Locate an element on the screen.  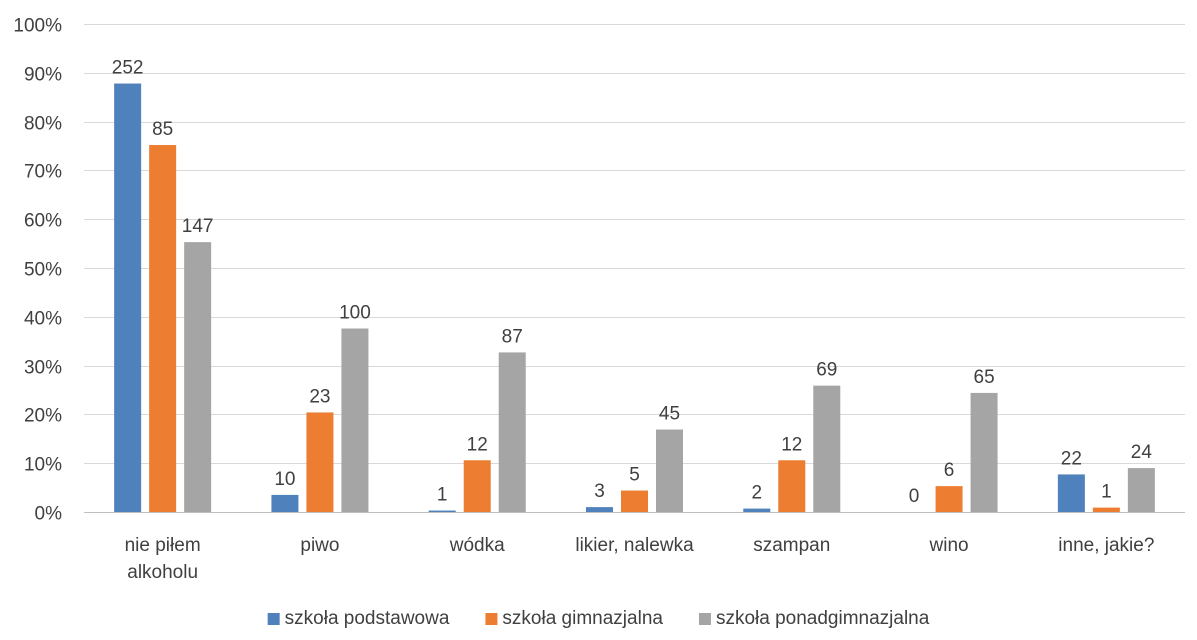
data-label: 23 is located at coordinates (319, 396).